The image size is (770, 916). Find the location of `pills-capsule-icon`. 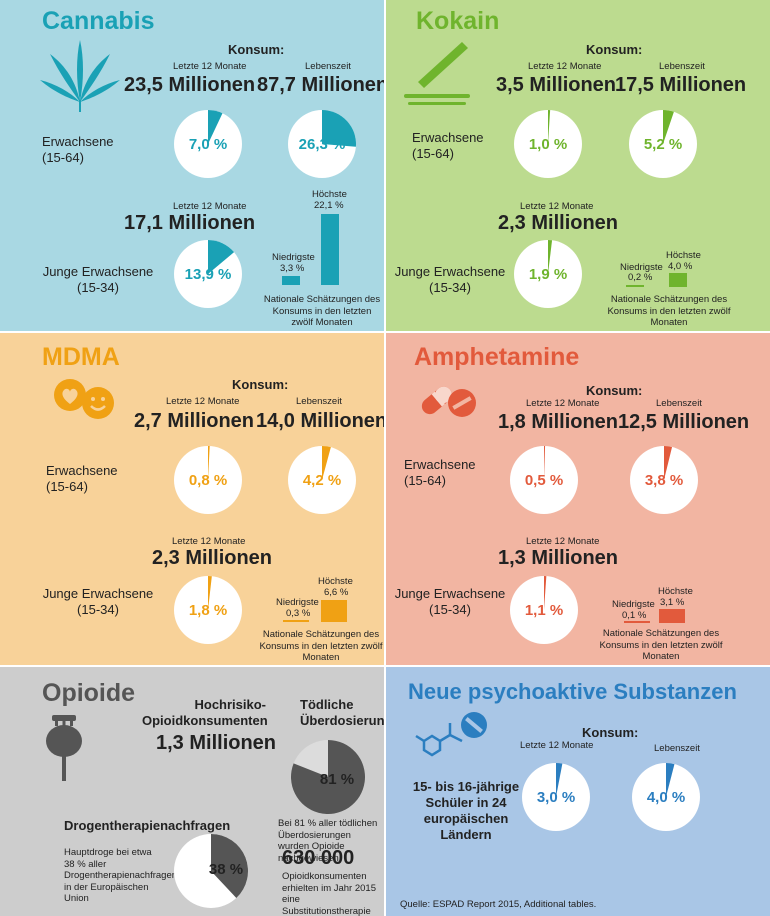

pills-capsule-icon is located at coordinates (448, 401).